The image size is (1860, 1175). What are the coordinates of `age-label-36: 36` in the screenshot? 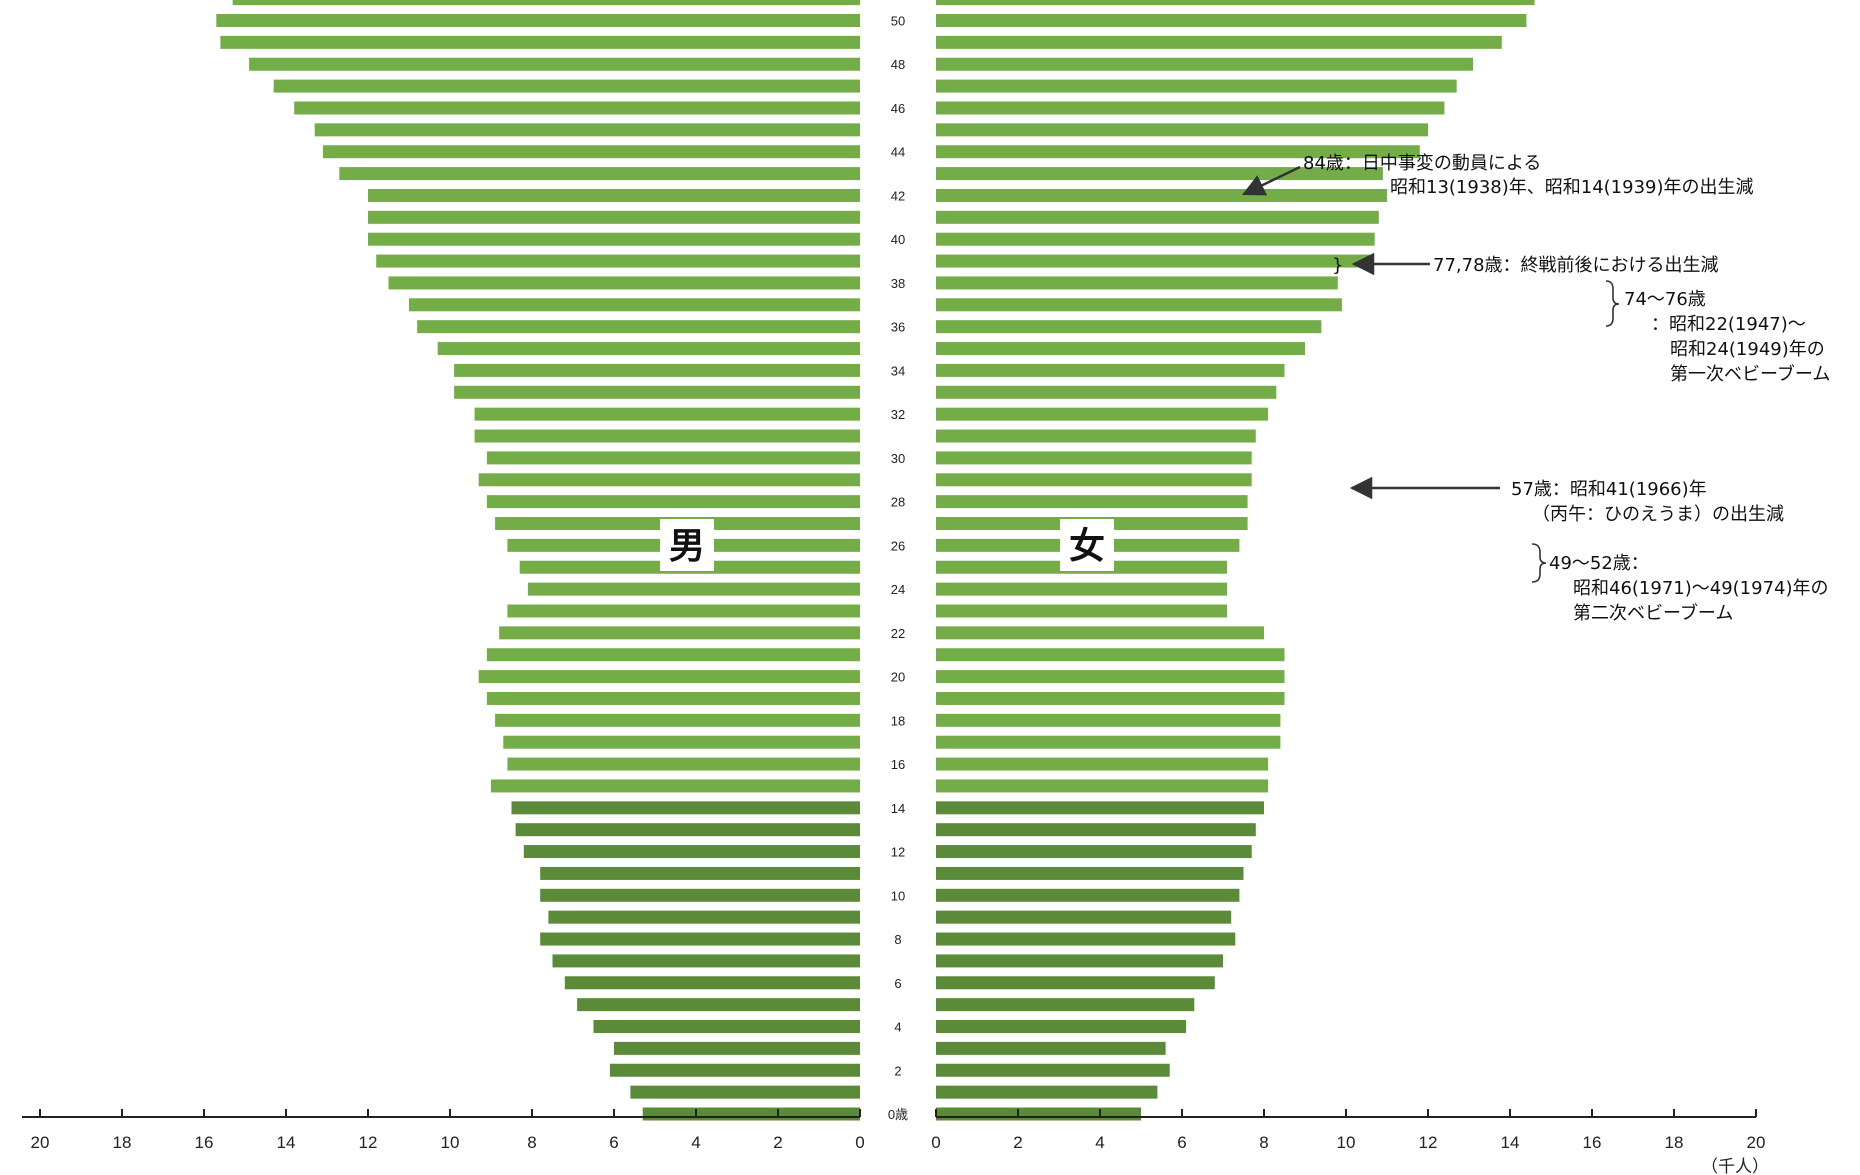 It's located at (898, 327).